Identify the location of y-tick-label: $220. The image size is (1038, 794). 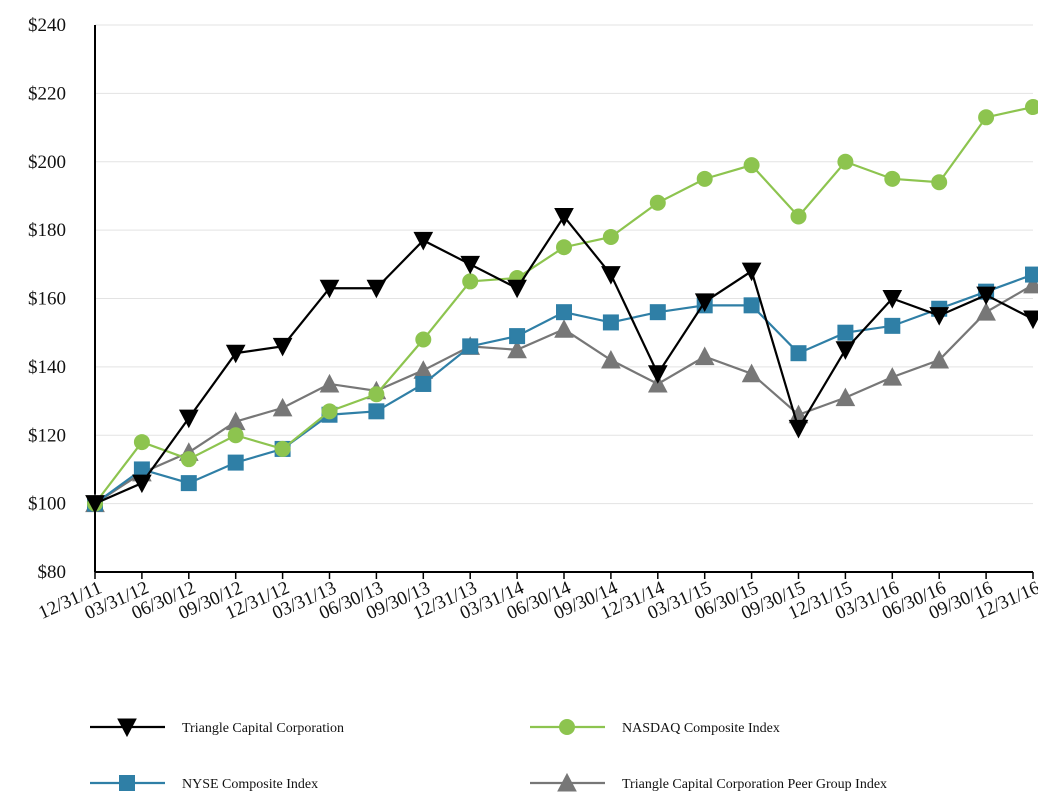
(47, 93).